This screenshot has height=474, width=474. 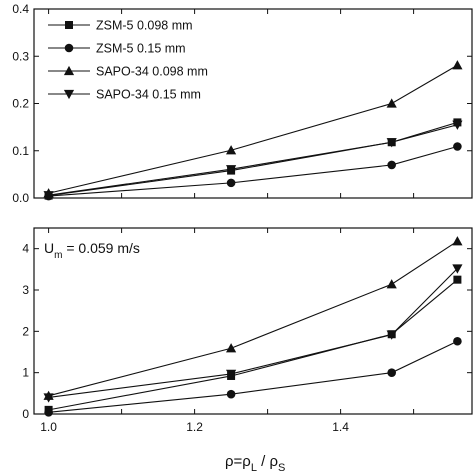 What do you see at coordinates (152, 72) in the screenshot?
I see `legend-label: SAPO-34 0.098 mm` at bounding box center [152, 72].